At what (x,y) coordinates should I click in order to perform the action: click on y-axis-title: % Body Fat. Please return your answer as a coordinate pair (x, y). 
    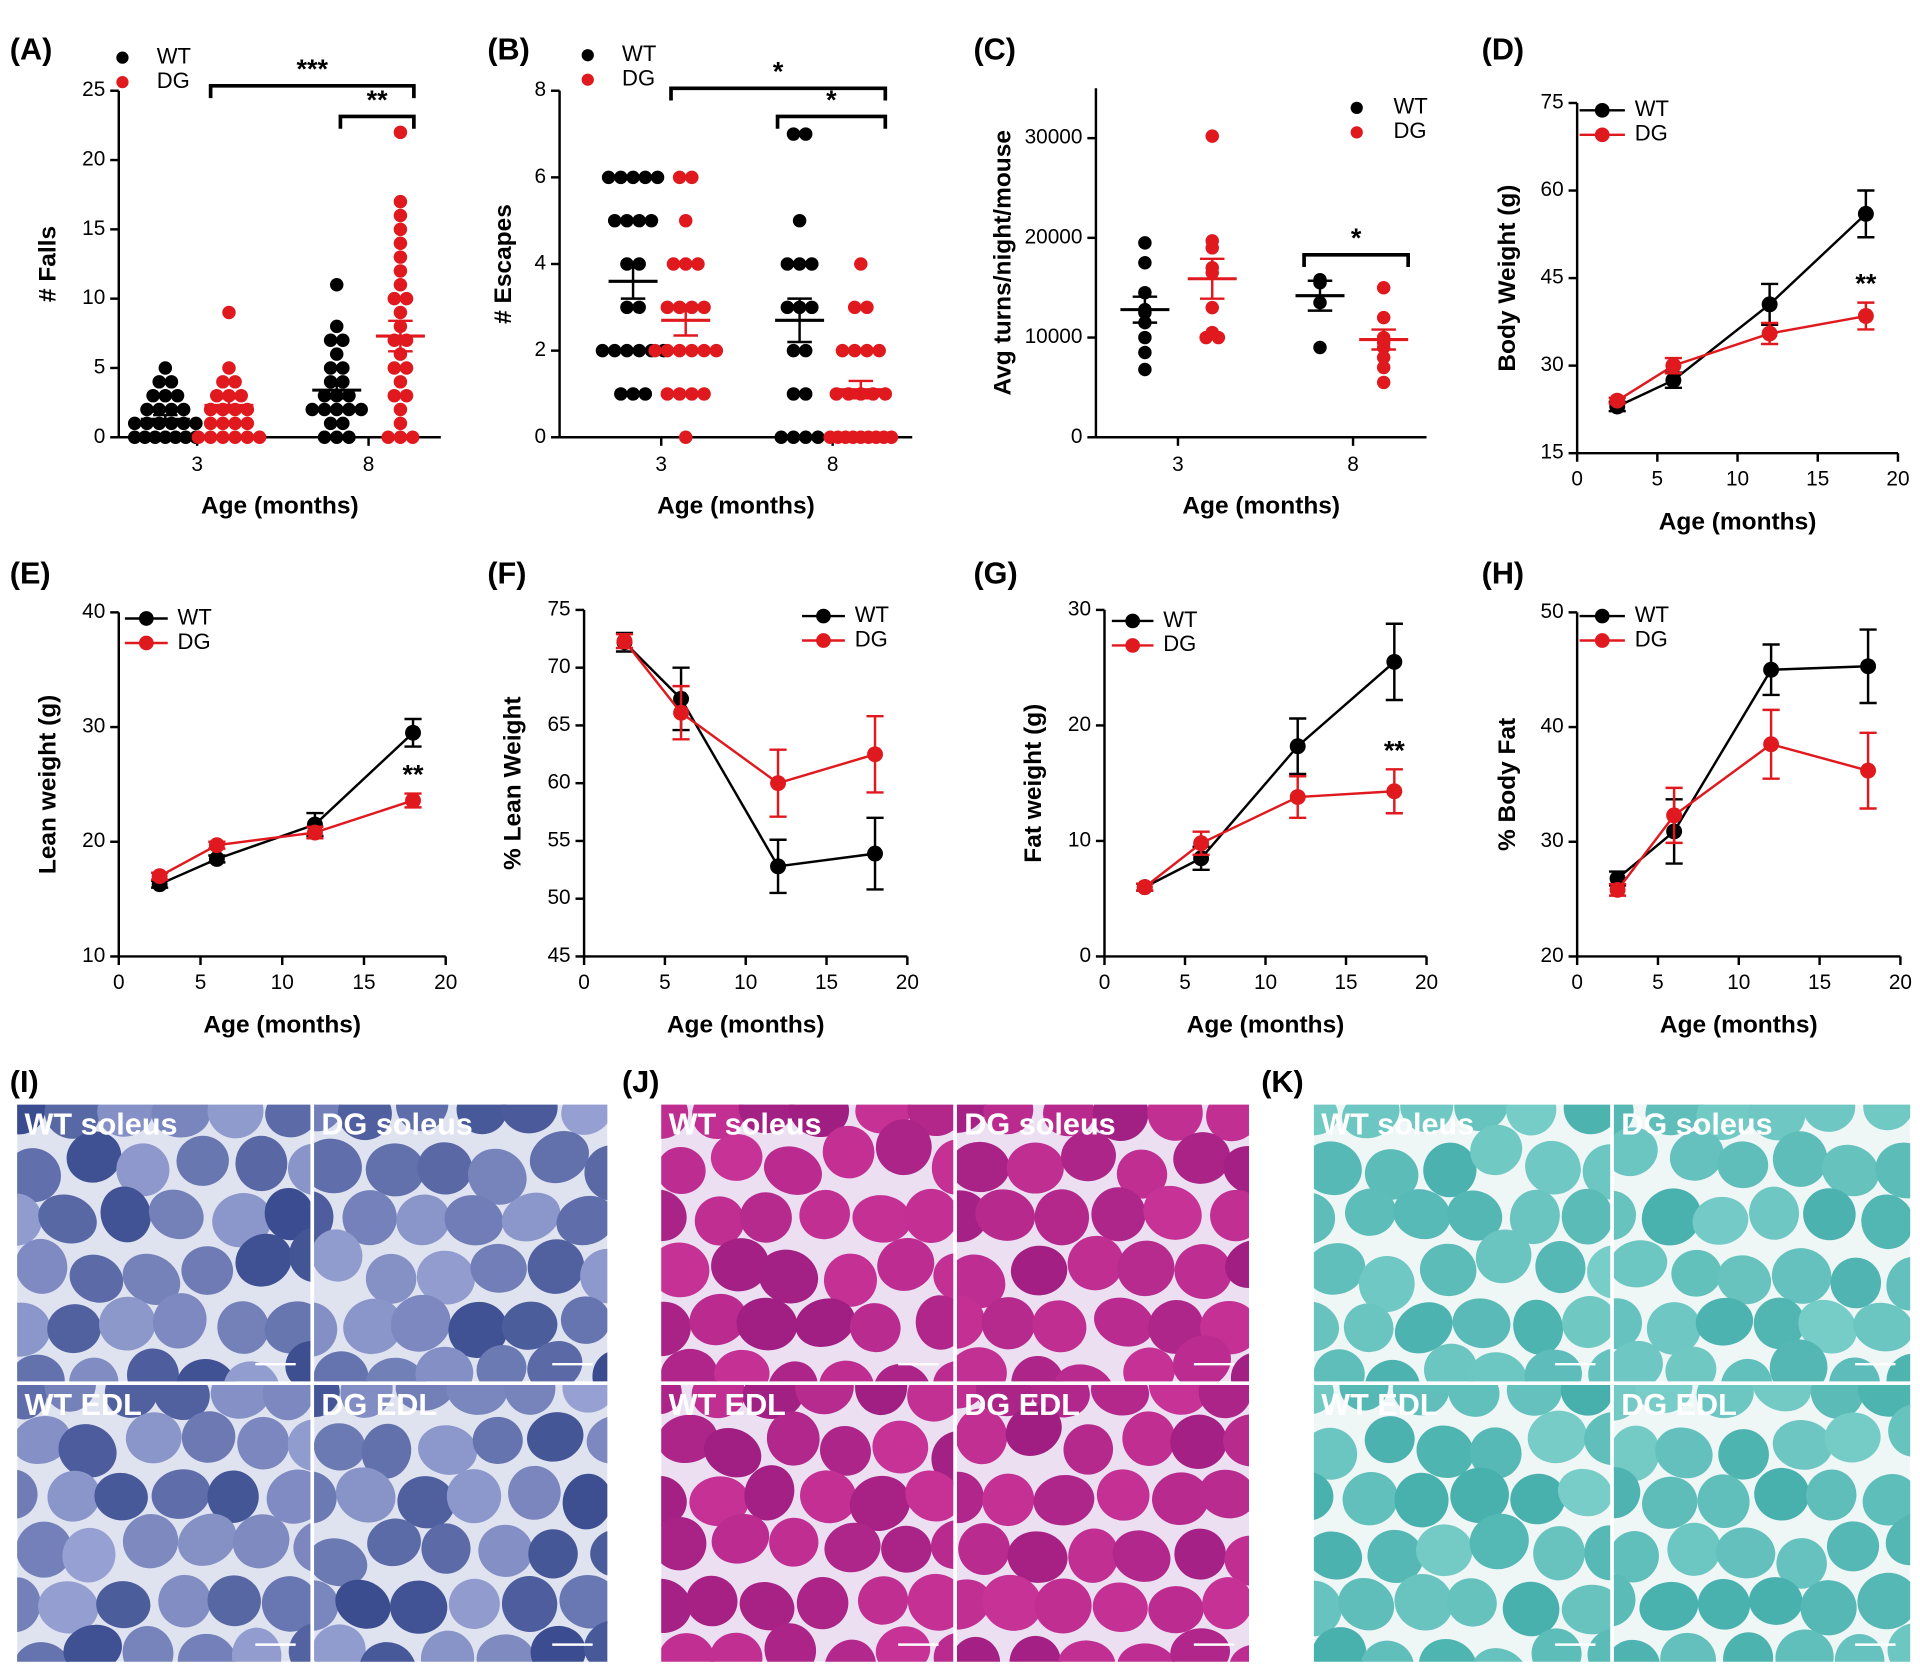
    Looking at the image, I should click on (1507, 784).